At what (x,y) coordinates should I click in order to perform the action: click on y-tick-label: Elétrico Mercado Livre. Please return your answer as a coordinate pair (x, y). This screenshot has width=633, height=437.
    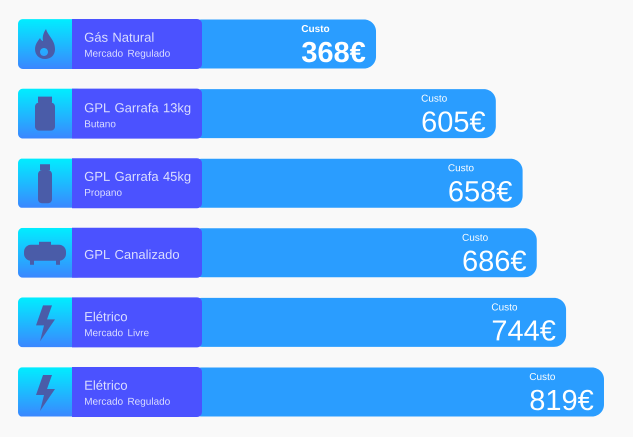
    Looking at the image, I should click on (117, 324).